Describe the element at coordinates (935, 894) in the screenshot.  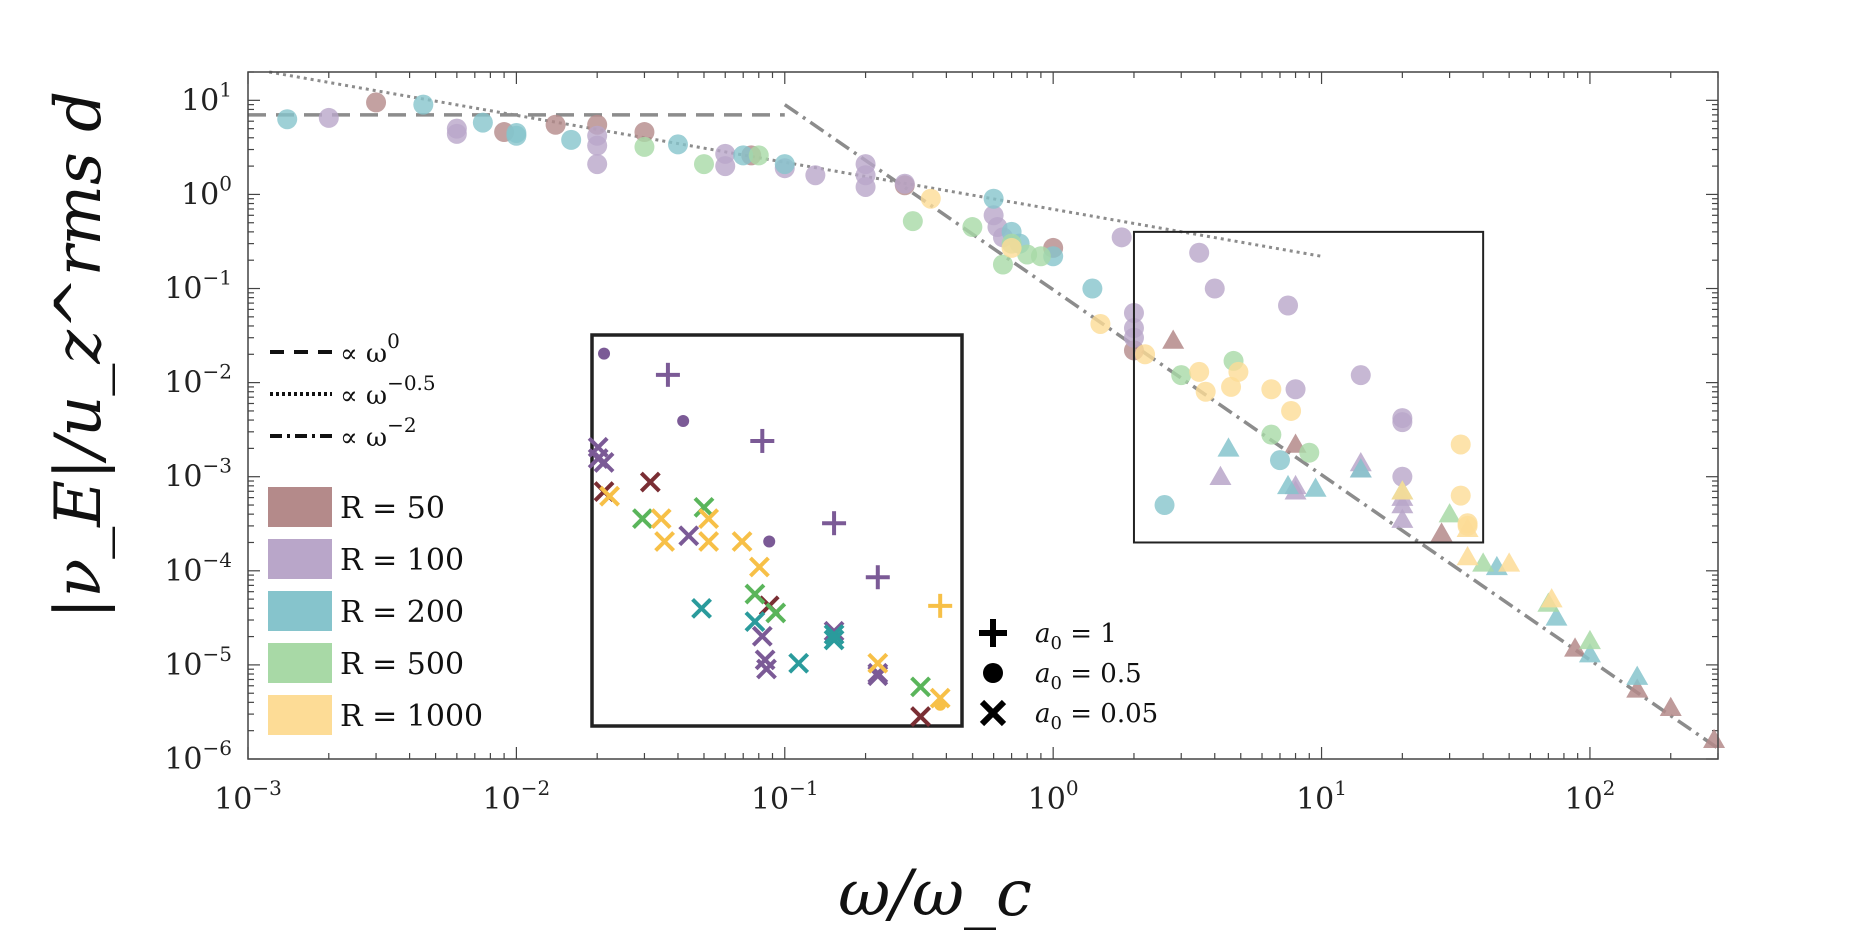
I see `x-axis-label: ω/ω_c` at that location.